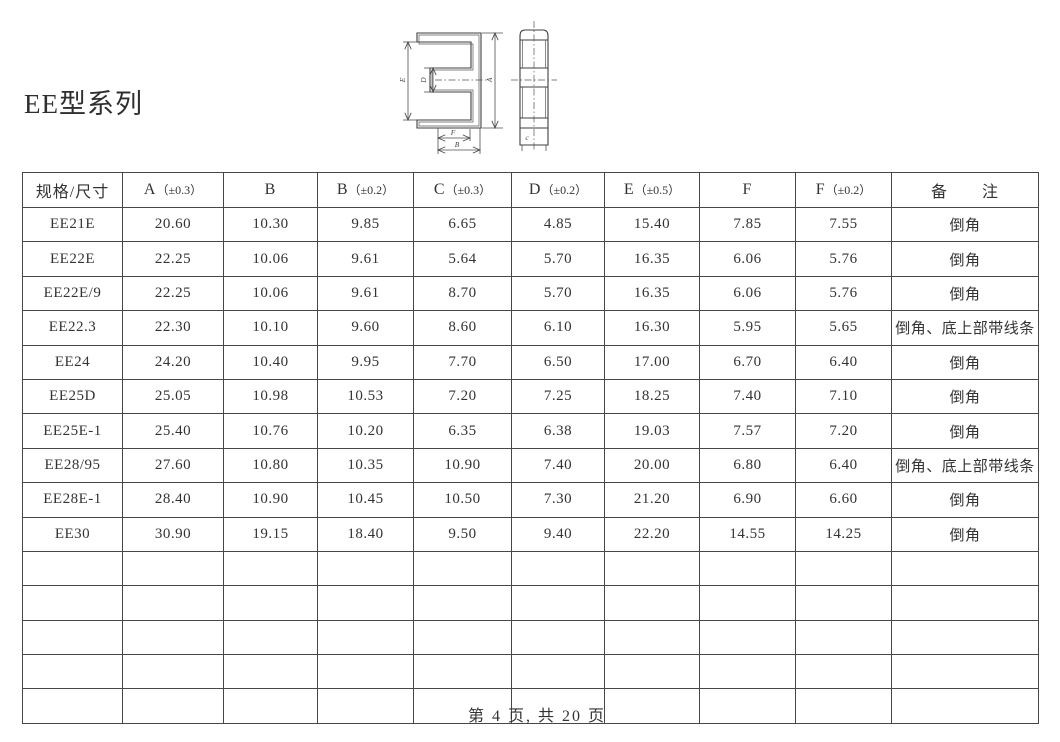  Describe the element at coordinates (462, 293) in the screenshot. I see `value-cell: 8.70` at that location.